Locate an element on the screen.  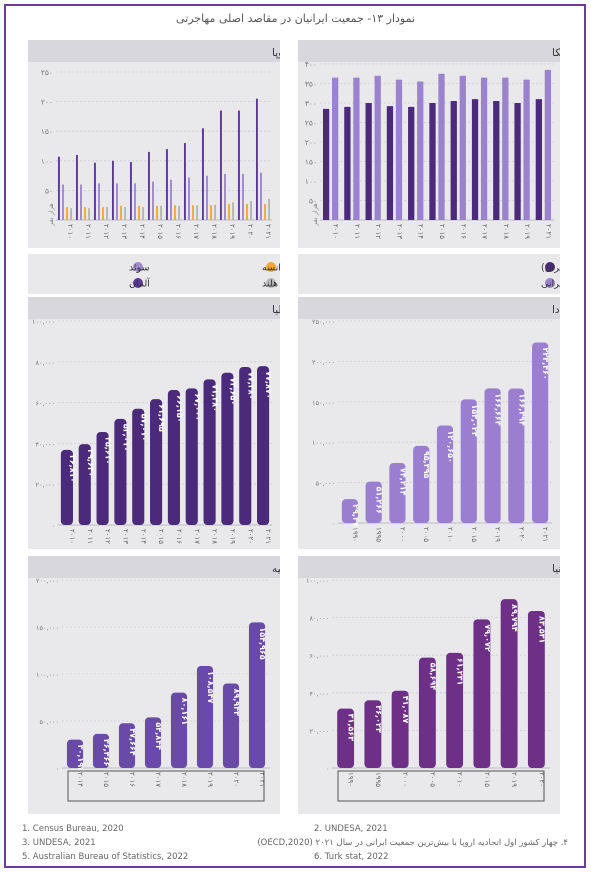
bar-eu-7-s3 is located at coordinates (197, 212).